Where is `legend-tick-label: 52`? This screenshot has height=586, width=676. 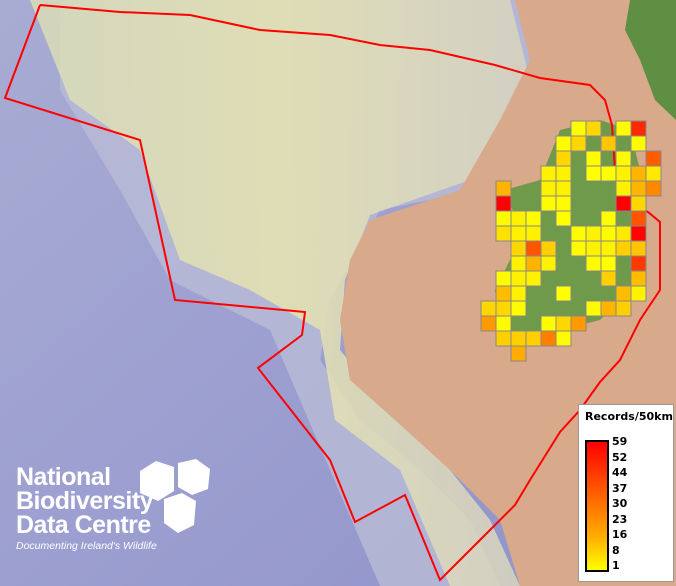 legend-tick-label: 52 is located at coordinates (620, 457).